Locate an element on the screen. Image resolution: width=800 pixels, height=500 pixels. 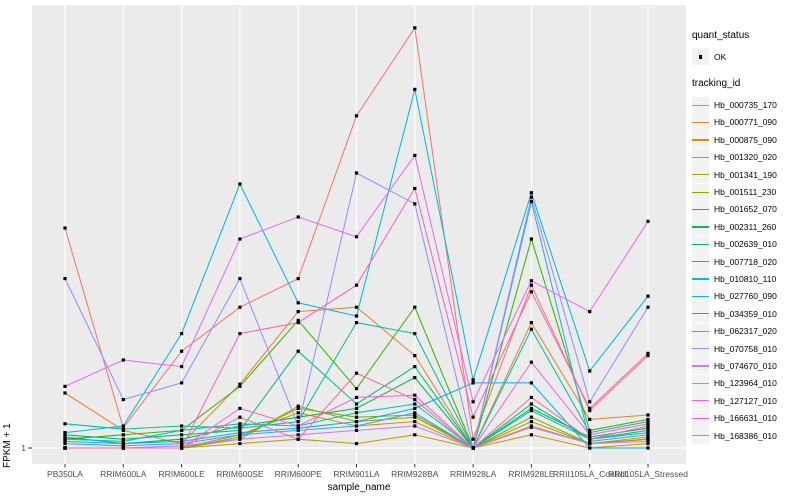
legend-item-label: Hb_168386_010 is located at coordinates (745, 435).